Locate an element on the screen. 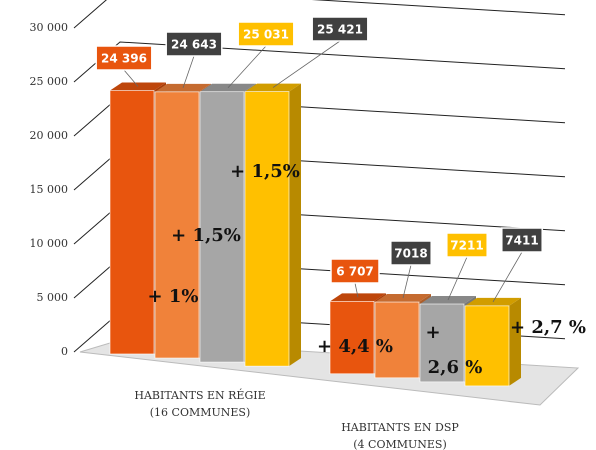 This screenshot has width=596, height=450. value-label: 24 396 is located at coordinates (124, 59).